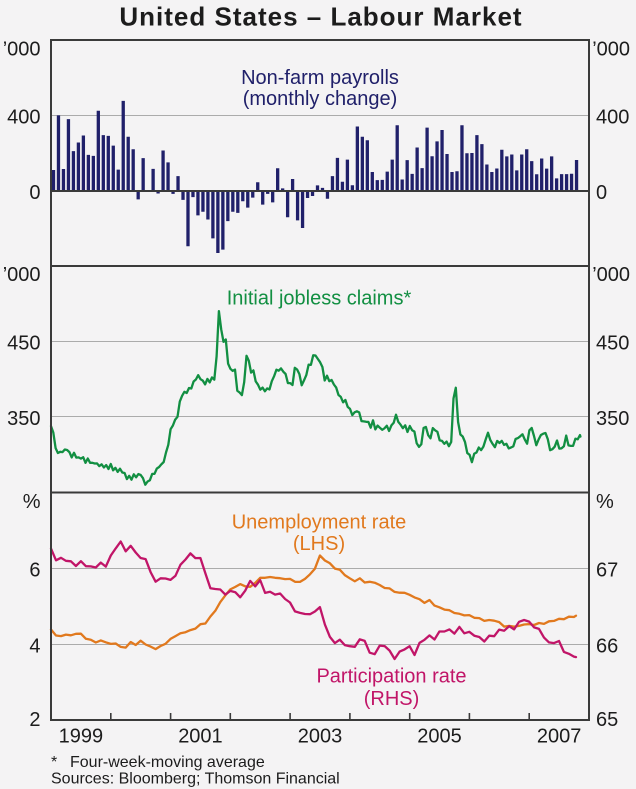 This screenshot has width=636, height=789. I want to click on svg-text: 4, so click(34, 646).